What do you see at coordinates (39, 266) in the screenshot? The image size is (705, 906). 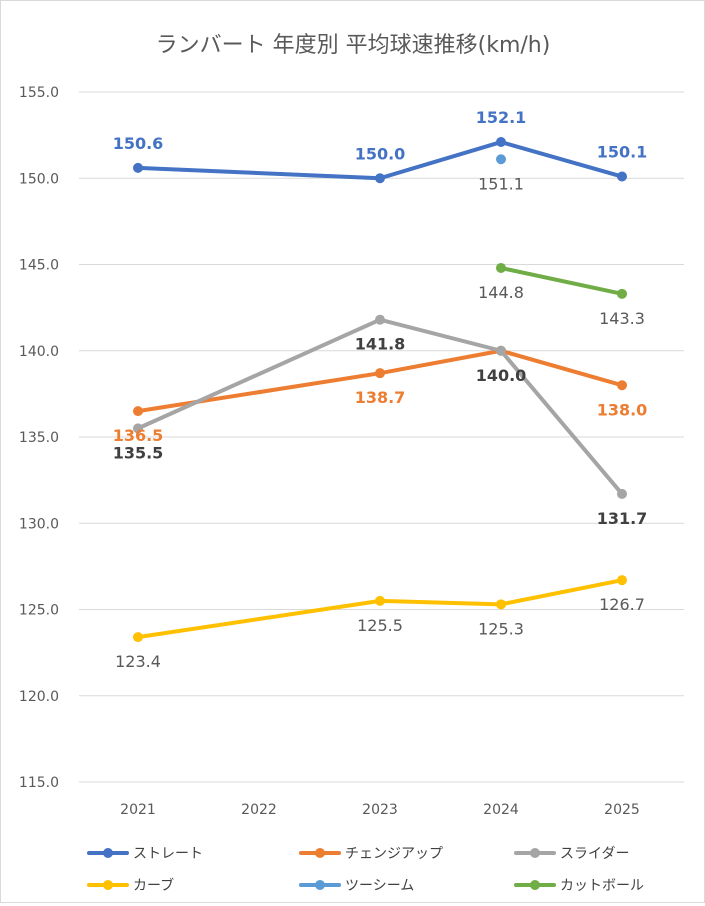 I see `y-tick-label: 145.0` at bounding box center [39, 266].